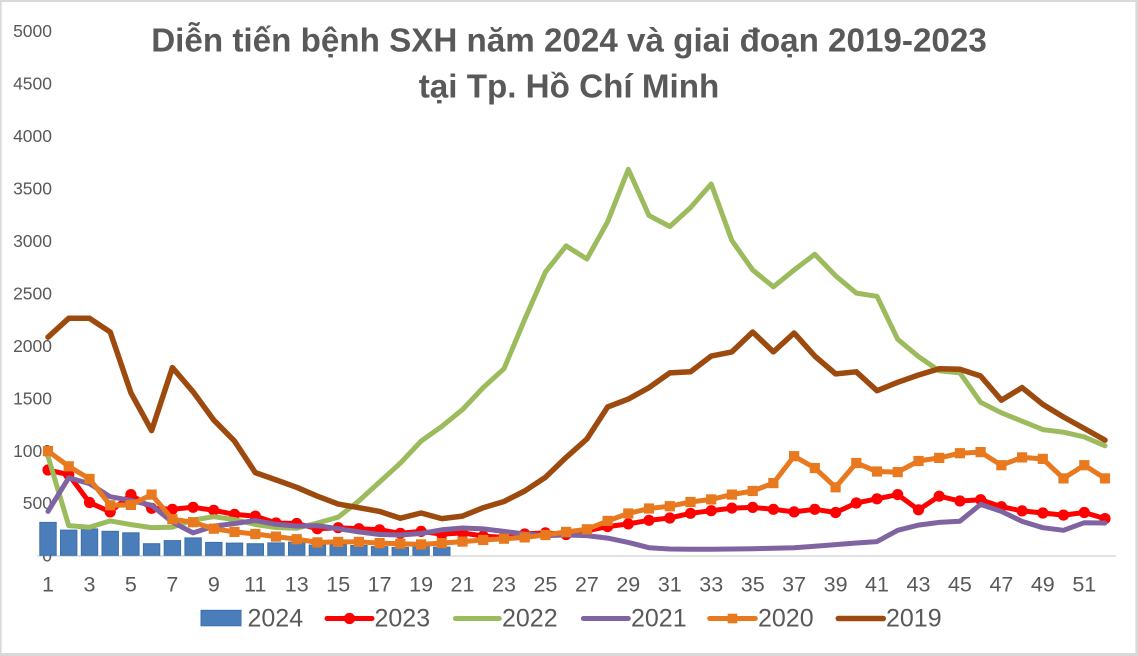 Image resolution: width=1138 pixels, height=656 pixels. Describe the element at coordinates (836, 585) in the screenshot. I see `svg-text: 39` at that location.